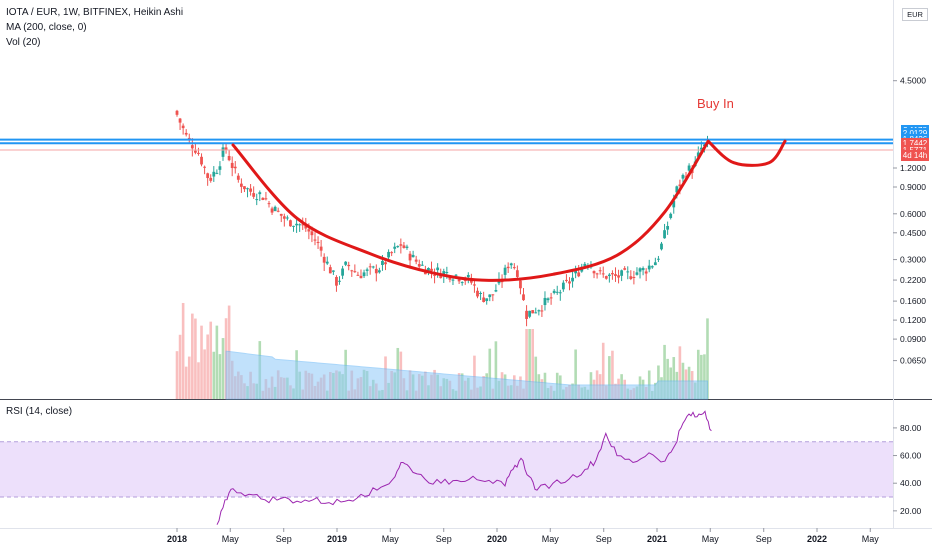 This screenshot has width=932, height=550. What do you see at coordinates (746, 153) in the screenshot?
I see `handle-pattern-curve` at bounding box center [746, 153].